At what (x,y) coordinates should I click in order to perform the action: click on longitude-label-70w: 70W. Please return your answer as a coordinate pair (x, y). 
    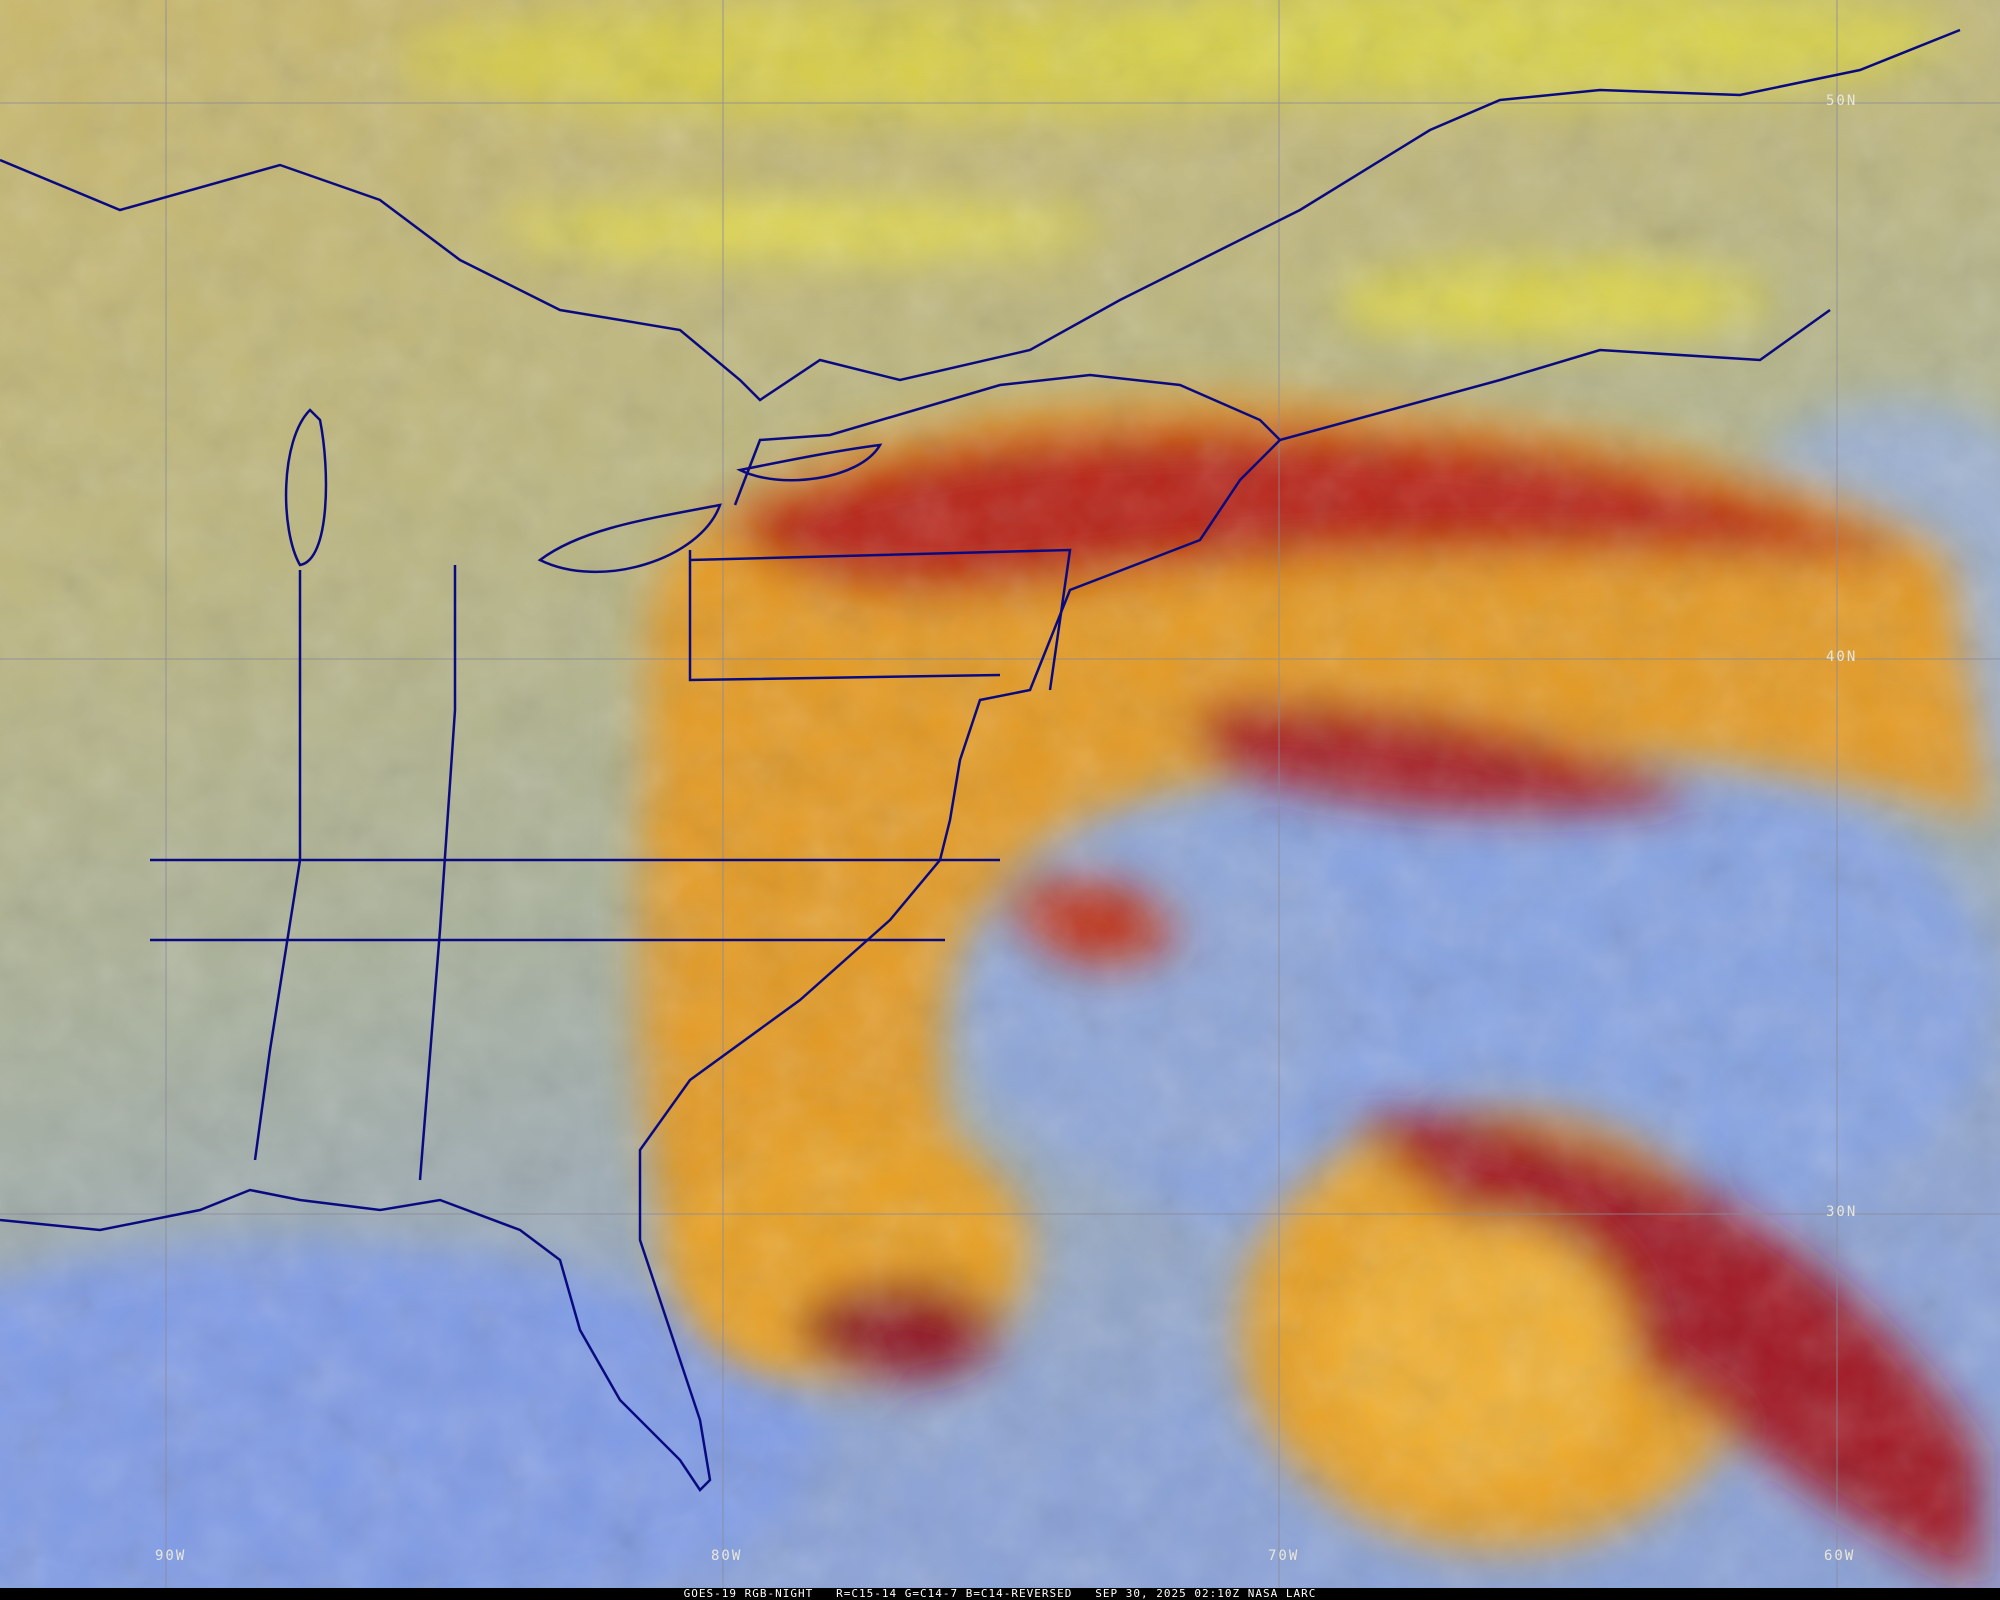
    Looking at the image, I should click on (1284, 1556).